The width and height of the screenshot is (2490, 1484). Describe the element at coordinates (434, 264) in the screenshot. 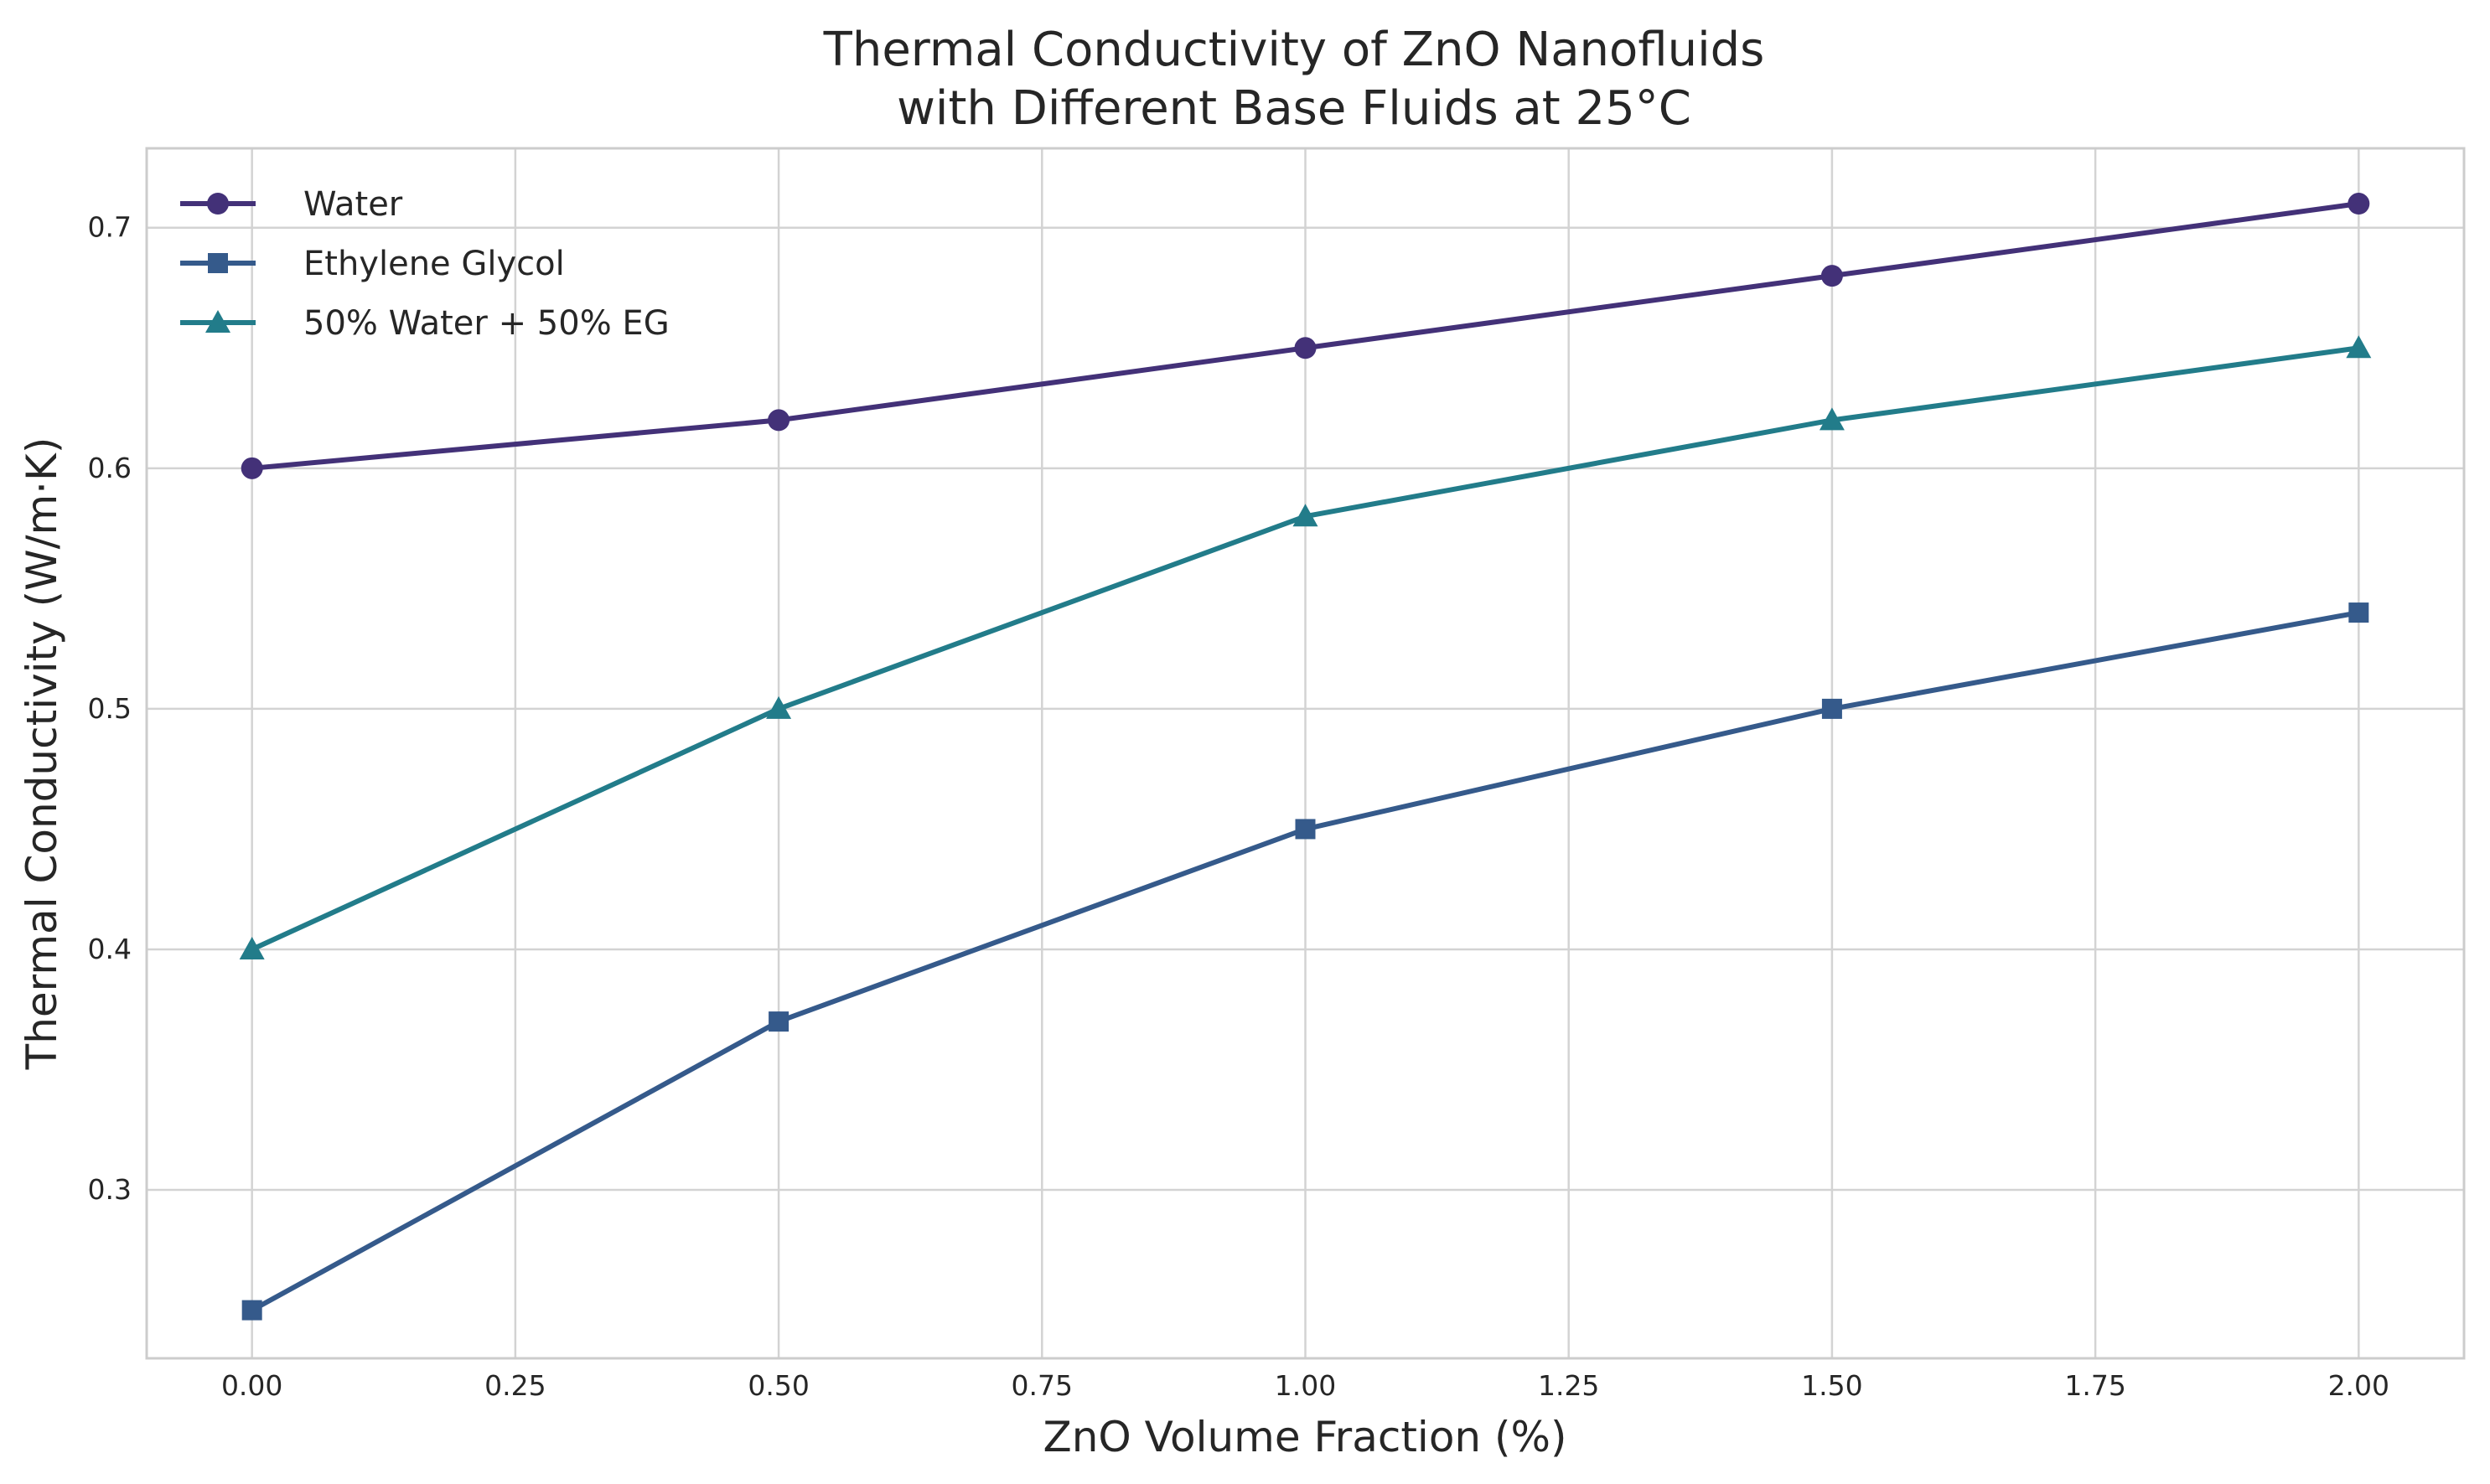

I see `legend-label: Ethylene Glycol` at that location.